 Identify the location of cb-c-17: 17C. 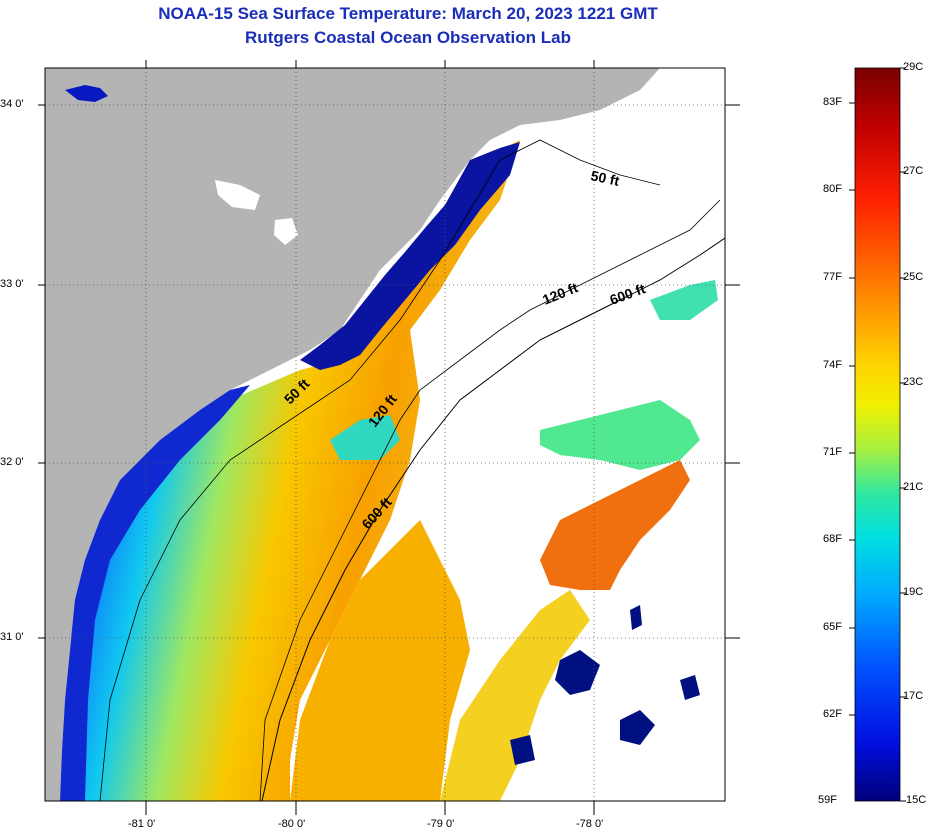
(913, 696).